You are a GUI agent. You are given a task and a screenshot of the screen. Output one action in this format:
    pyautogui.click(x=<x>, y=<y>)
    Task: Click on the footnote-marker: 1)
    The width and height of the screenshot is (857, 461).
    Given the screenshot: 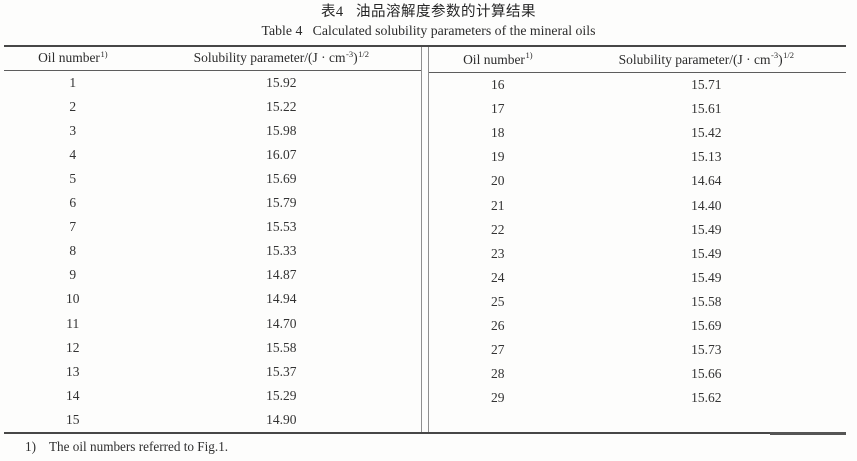 What is the action you would take?
    pyautogui.click(x=30, y=446)
    